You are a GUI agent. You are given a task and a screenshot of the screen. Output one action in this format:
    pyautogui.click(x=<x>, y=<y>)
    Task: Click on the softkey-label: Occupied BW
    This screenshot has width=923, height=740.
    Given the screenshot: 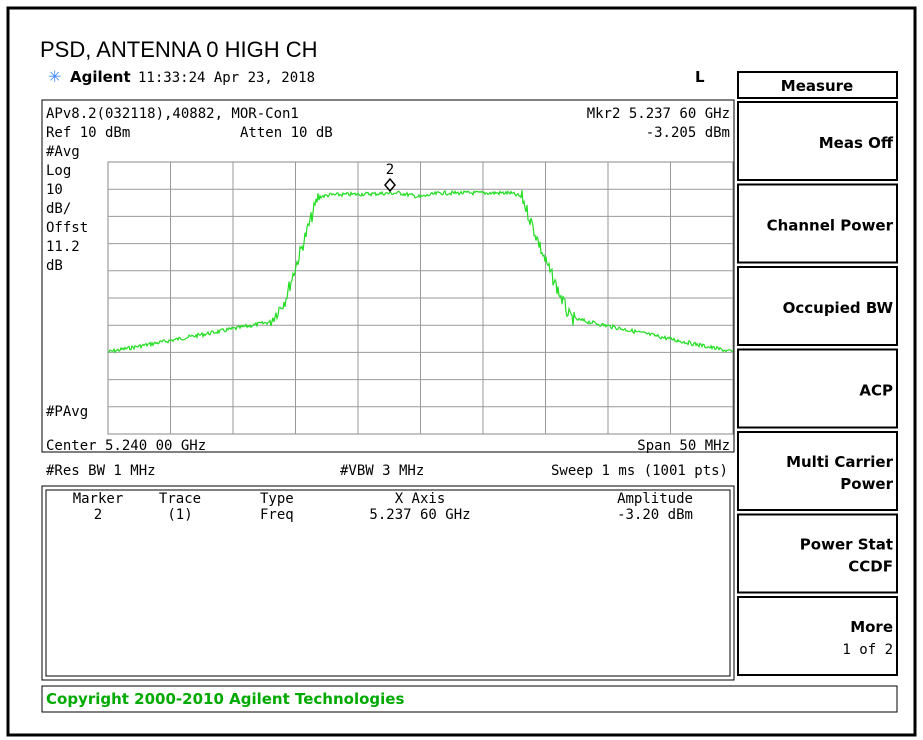 What is the action you would take?
    pyautogui.click(x=838, y=308)
    